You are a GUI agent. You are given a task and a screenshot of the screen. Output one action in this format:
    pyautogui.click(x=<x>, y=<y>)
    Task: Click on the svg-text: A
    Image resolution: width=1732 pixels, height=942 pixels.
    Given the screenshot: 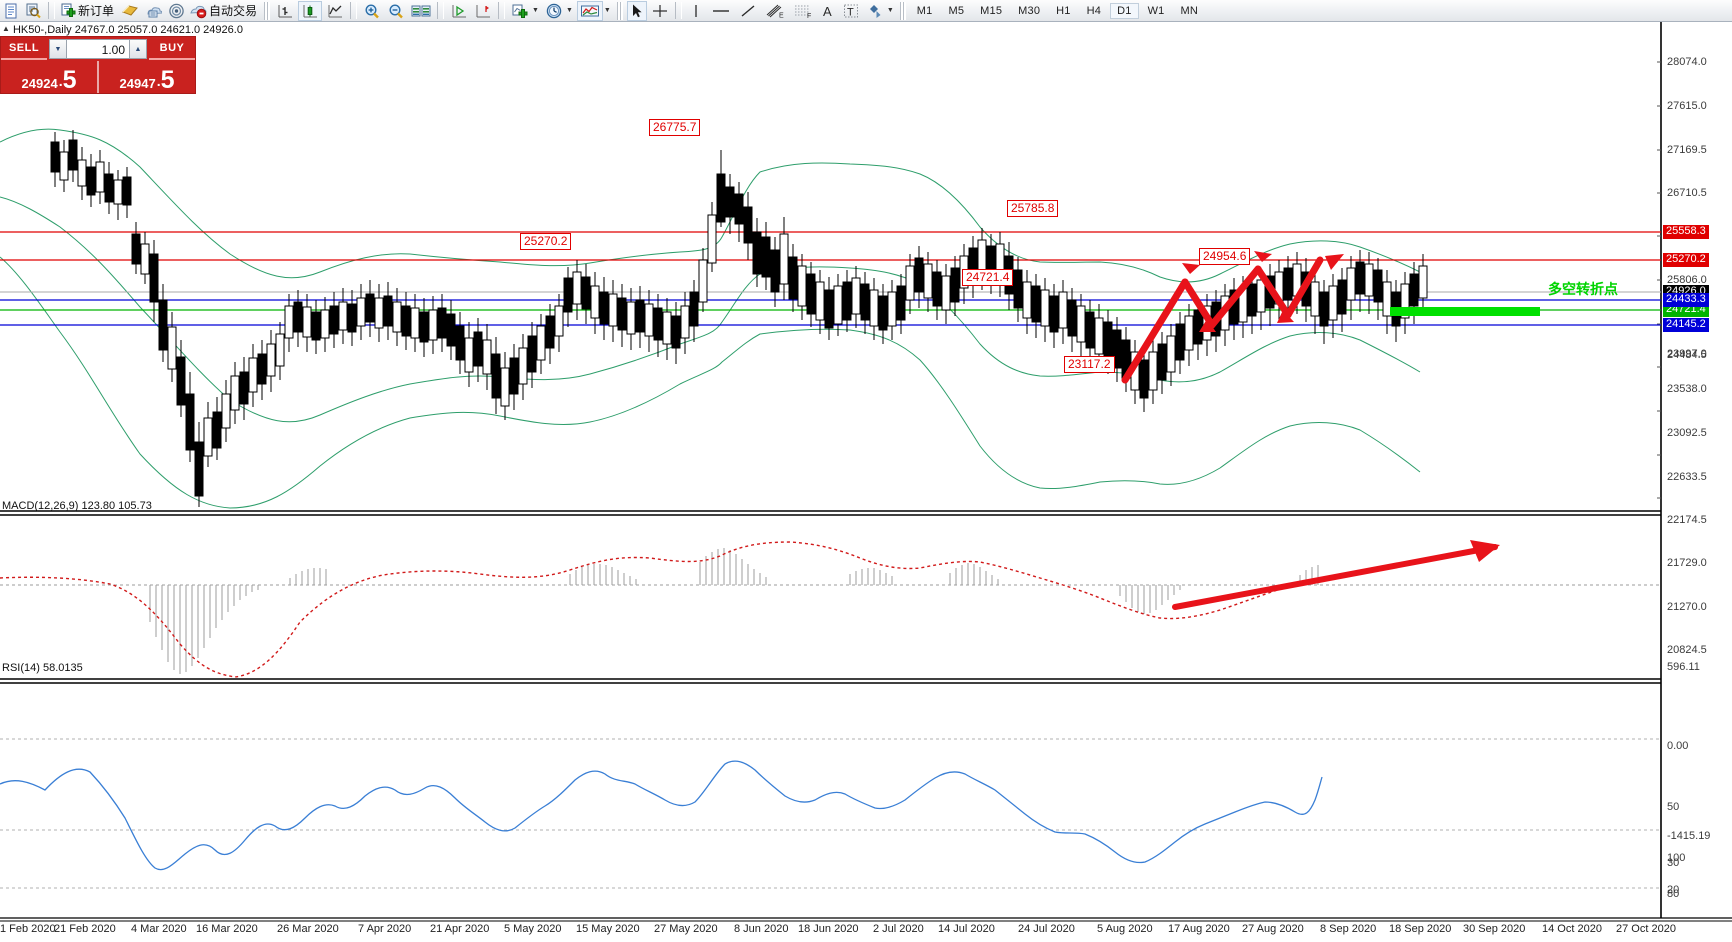 What is the action you would take?
    pyautogui.click(x=827, y=11)
    